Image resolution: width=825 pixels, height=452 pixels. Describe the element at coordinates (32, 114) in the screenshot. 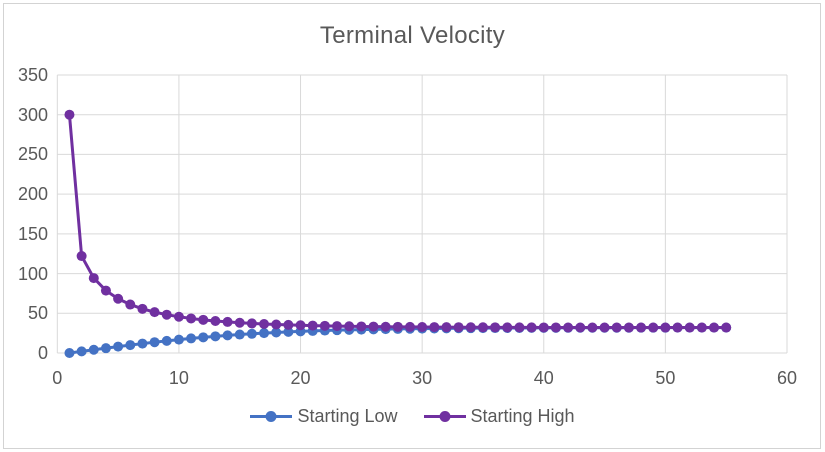

I see `y-tick-label: 300` at that location.